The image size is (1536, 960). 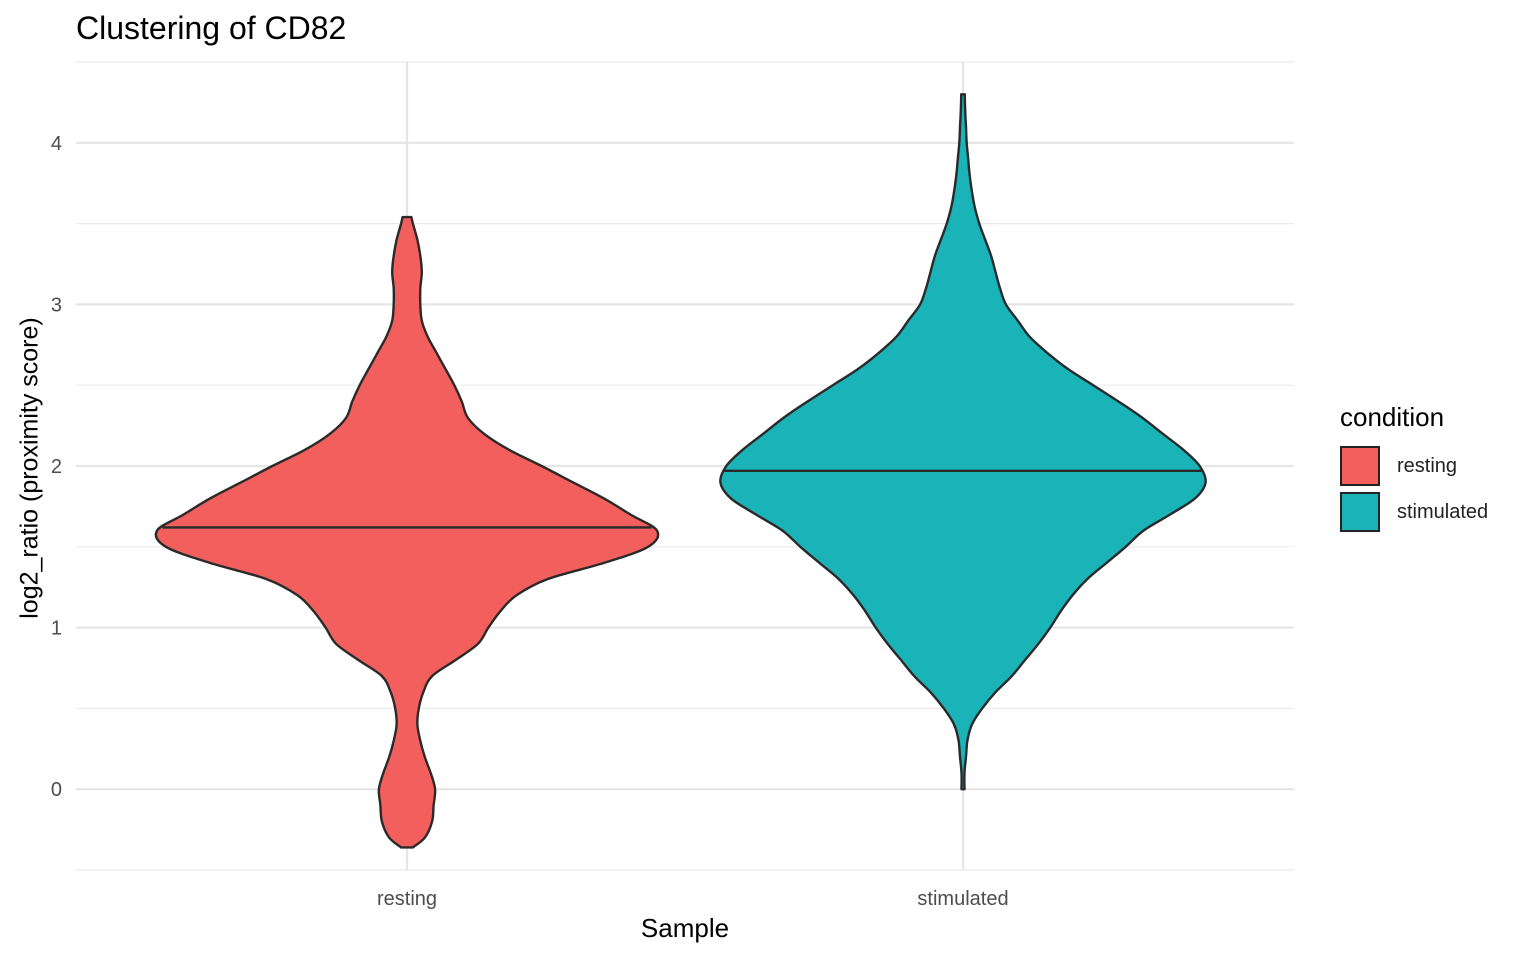 What do you see at coordinates (1443, 511) in the screenshot?
I see `legend-label-stimulated: stimulated` at bounding box center [1443, 511].